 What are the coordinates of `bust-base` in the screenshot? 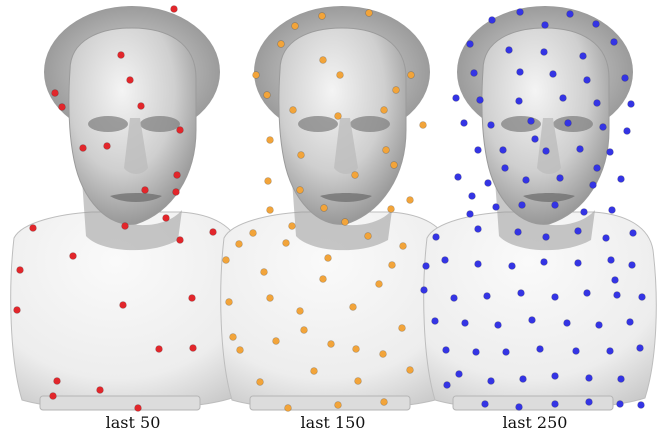 It's located at (533, 403).